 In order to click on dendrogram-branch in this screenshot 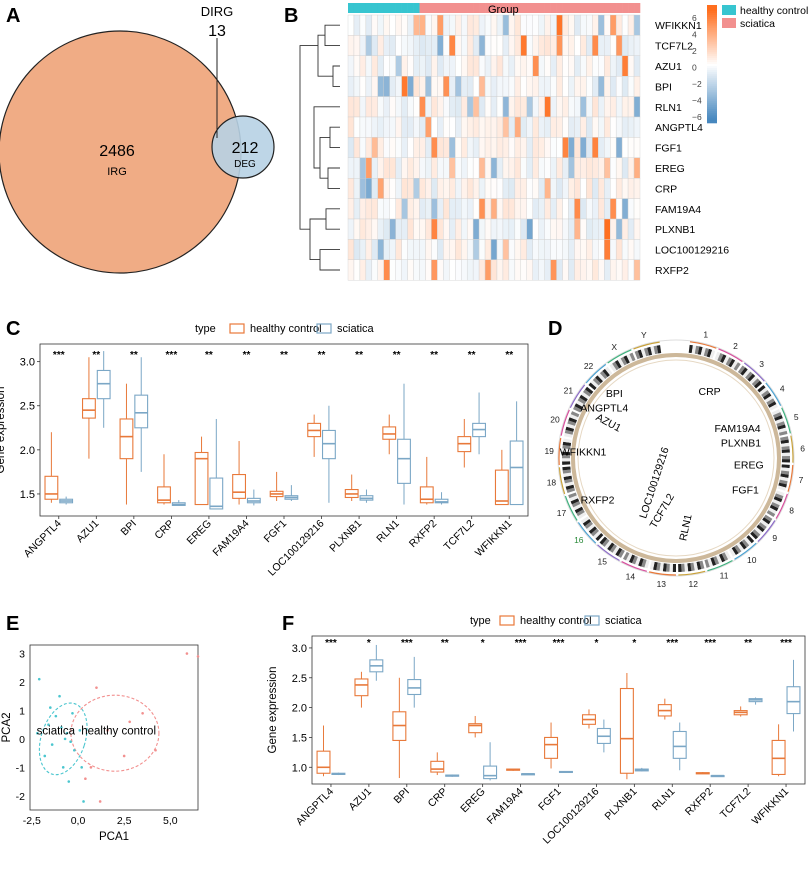, I will do `click(308, 137)`.